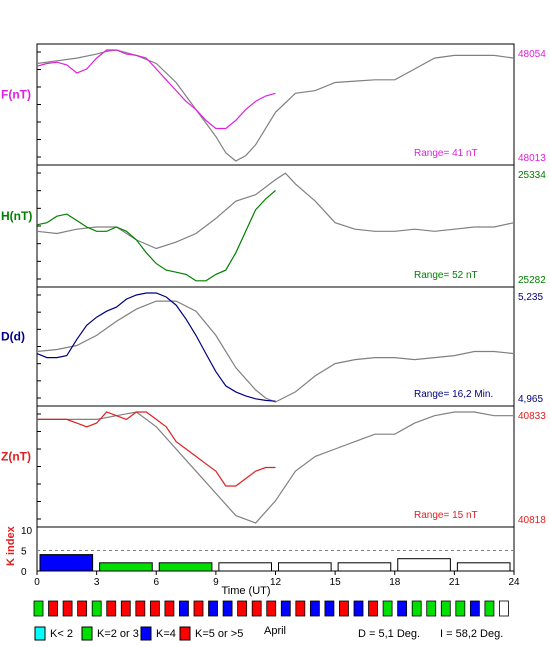 The width and height of the screenshot is (550, 647). I want to click on x-tick-label: 6, so click(156, 582).